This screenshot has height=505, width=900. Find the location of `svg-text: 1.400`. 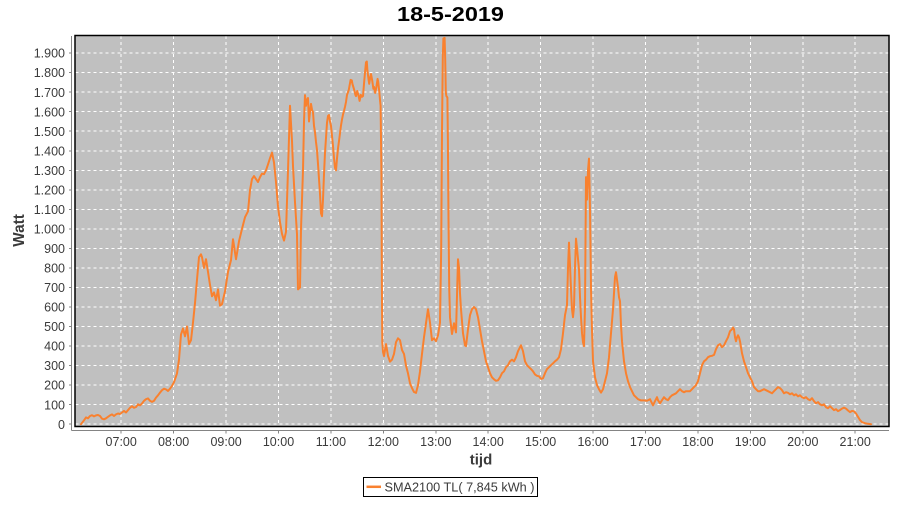

svg-text: 1.400 is located at coordinates (49, 151).